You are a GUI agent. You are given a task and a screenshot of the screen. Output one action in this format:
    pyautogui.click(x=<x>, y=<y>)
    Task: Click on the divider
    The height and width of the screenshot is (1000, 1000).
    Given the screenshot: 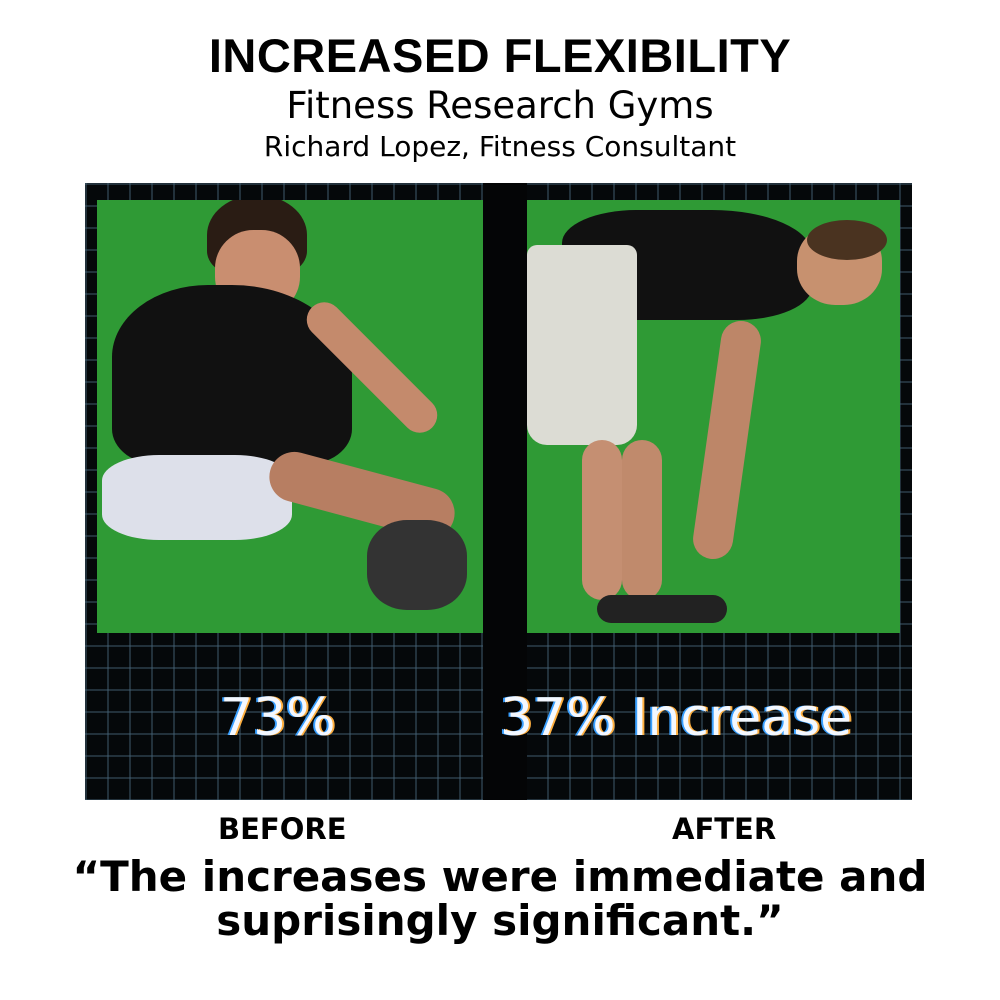 What is the action you would take?
    pyautogui.click(x=505, y=491)
    